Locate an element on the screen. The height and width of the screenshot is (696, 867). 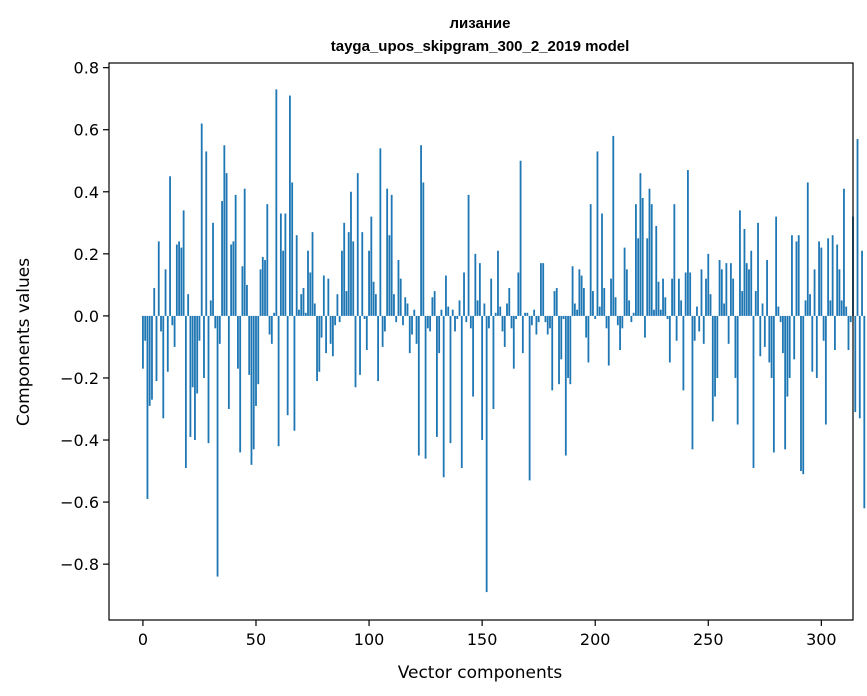
y-tick-label: −0.4 is located at coordinates (79, 440).